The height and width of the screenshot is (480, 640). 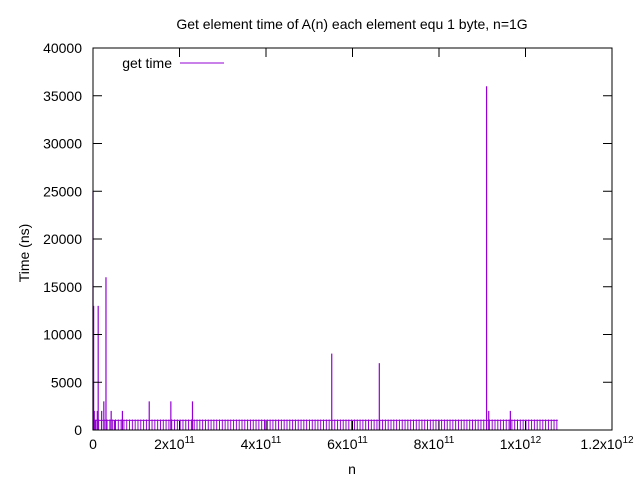 What do you see at coordinates (66, 382) in the screenshot?
I see `y-tick-label: 5000` at bounding box center [66, 382].